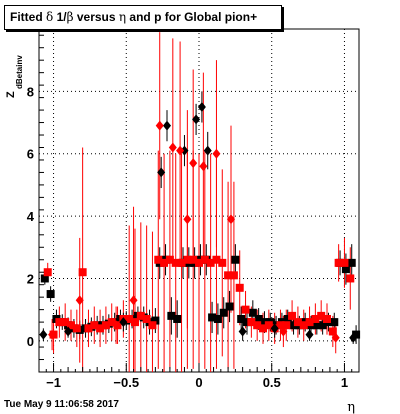 The height and width of the screenshot is (414, 400). Describe the element at coordinates (28, 17) in the screenshot. I see `title-prefix: Fitted` at that location.